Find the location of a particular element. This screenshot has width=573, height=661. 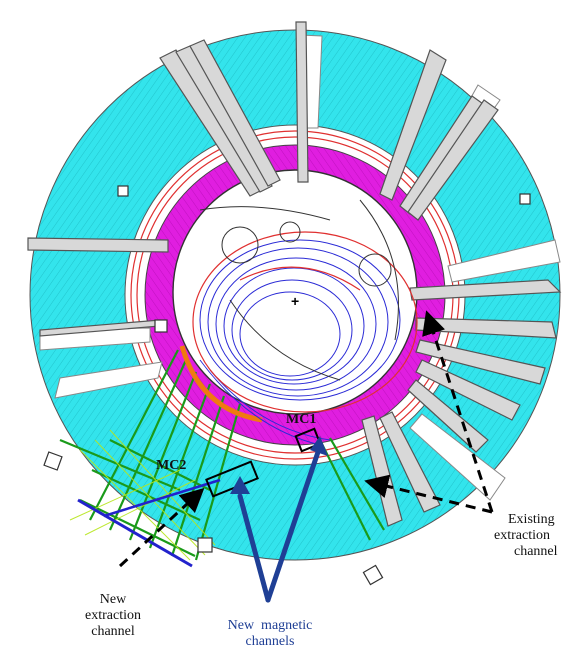

existing-extraction-label: Existing extraction channel is located at coordinates (526, 536).